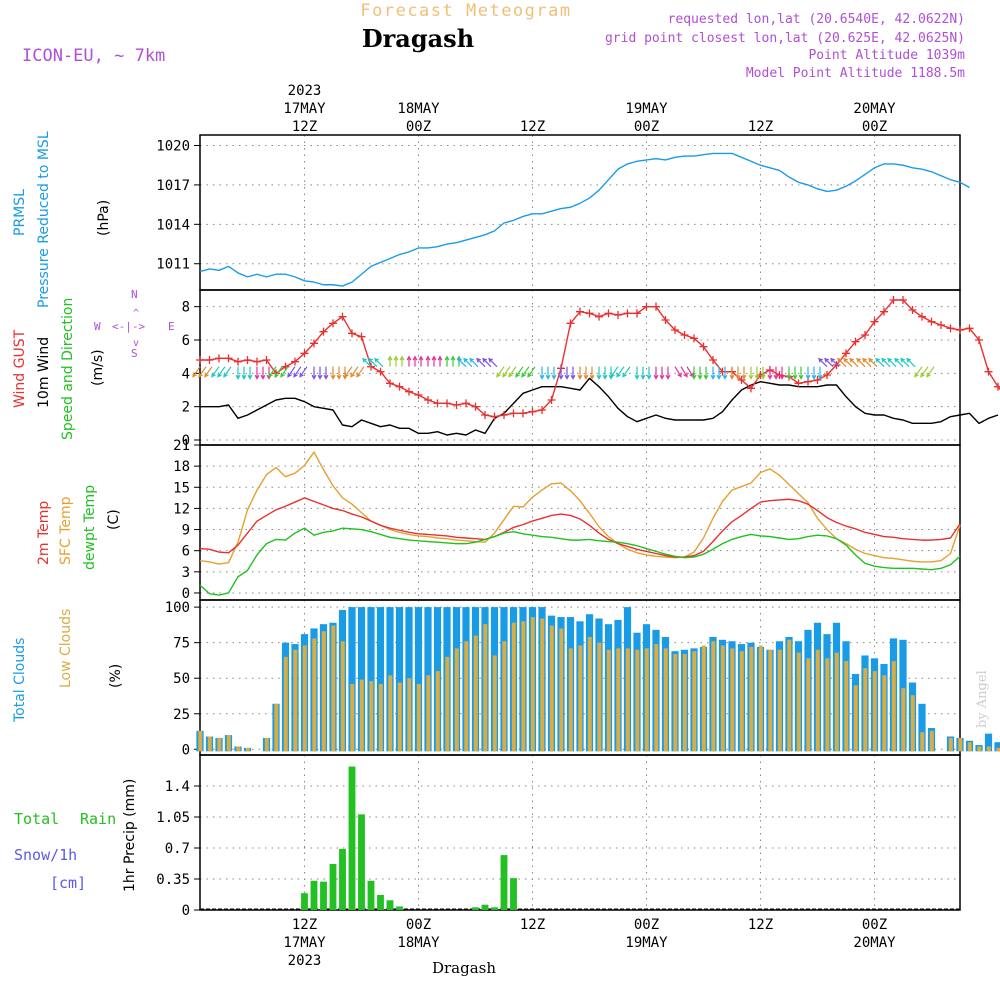 The width and height of the screenshot is (1000, 1000). I want to click on compass-glyph: <-|->, so click(128, 326).